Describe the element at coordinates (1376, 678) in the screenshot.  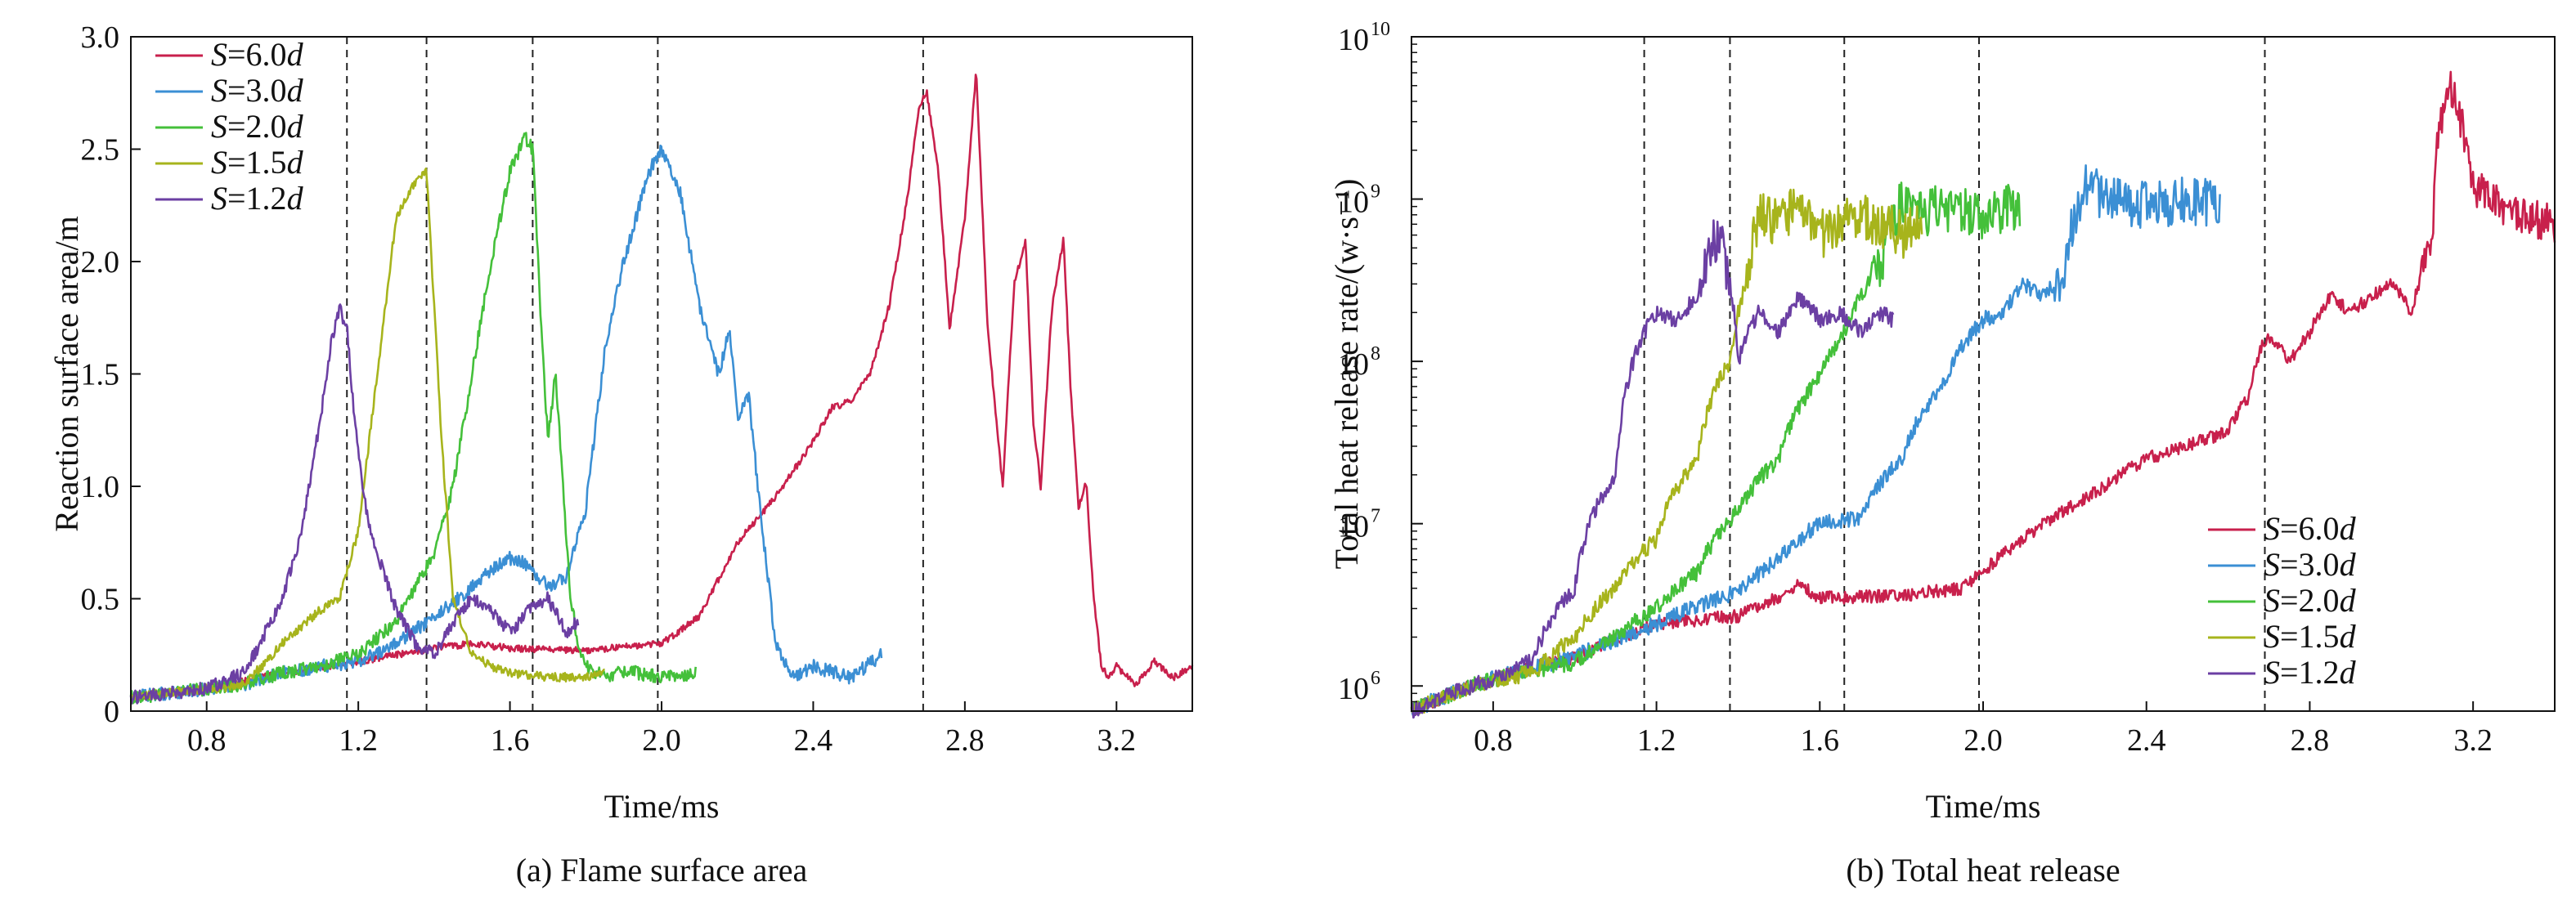
I see `y-tick-exponent: 6` at that location.